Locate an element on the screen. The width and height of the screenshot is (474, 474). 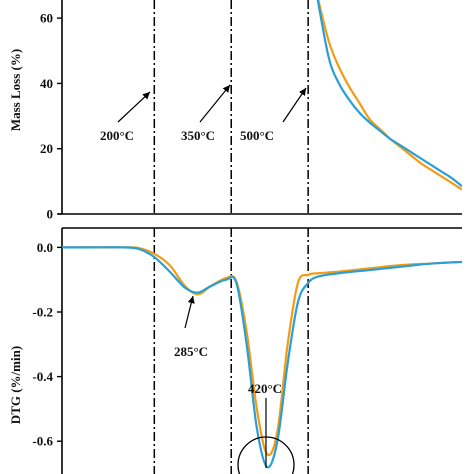
y-tick-label: 0.0 is located at coordinates (45, 247).